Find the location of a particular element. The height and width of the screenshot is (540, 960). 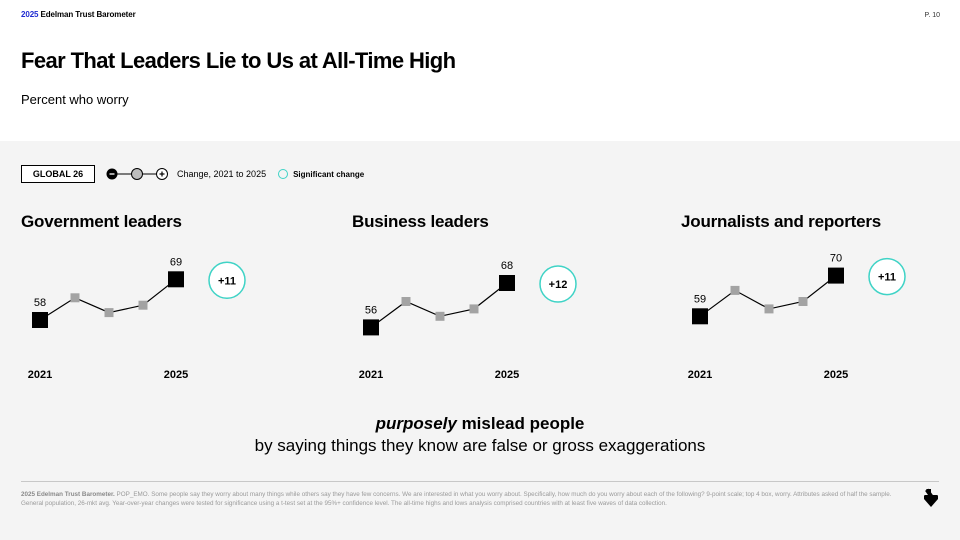

chart-title: Journalists and reporters is located at coordinates (781, 221).